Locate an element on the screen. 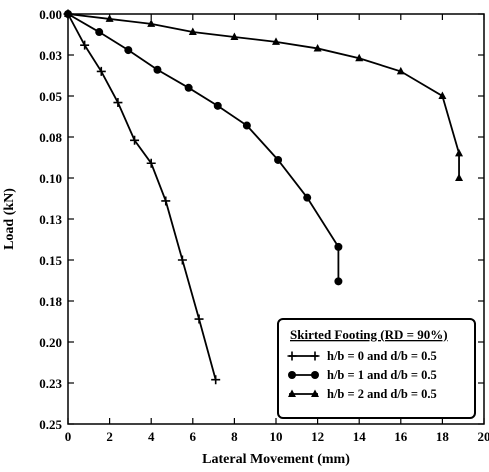 This screenshot has height=472, width=489. legend-item: h/b = 2 and d/b = 0.5 is located at coordinates (362, 394).